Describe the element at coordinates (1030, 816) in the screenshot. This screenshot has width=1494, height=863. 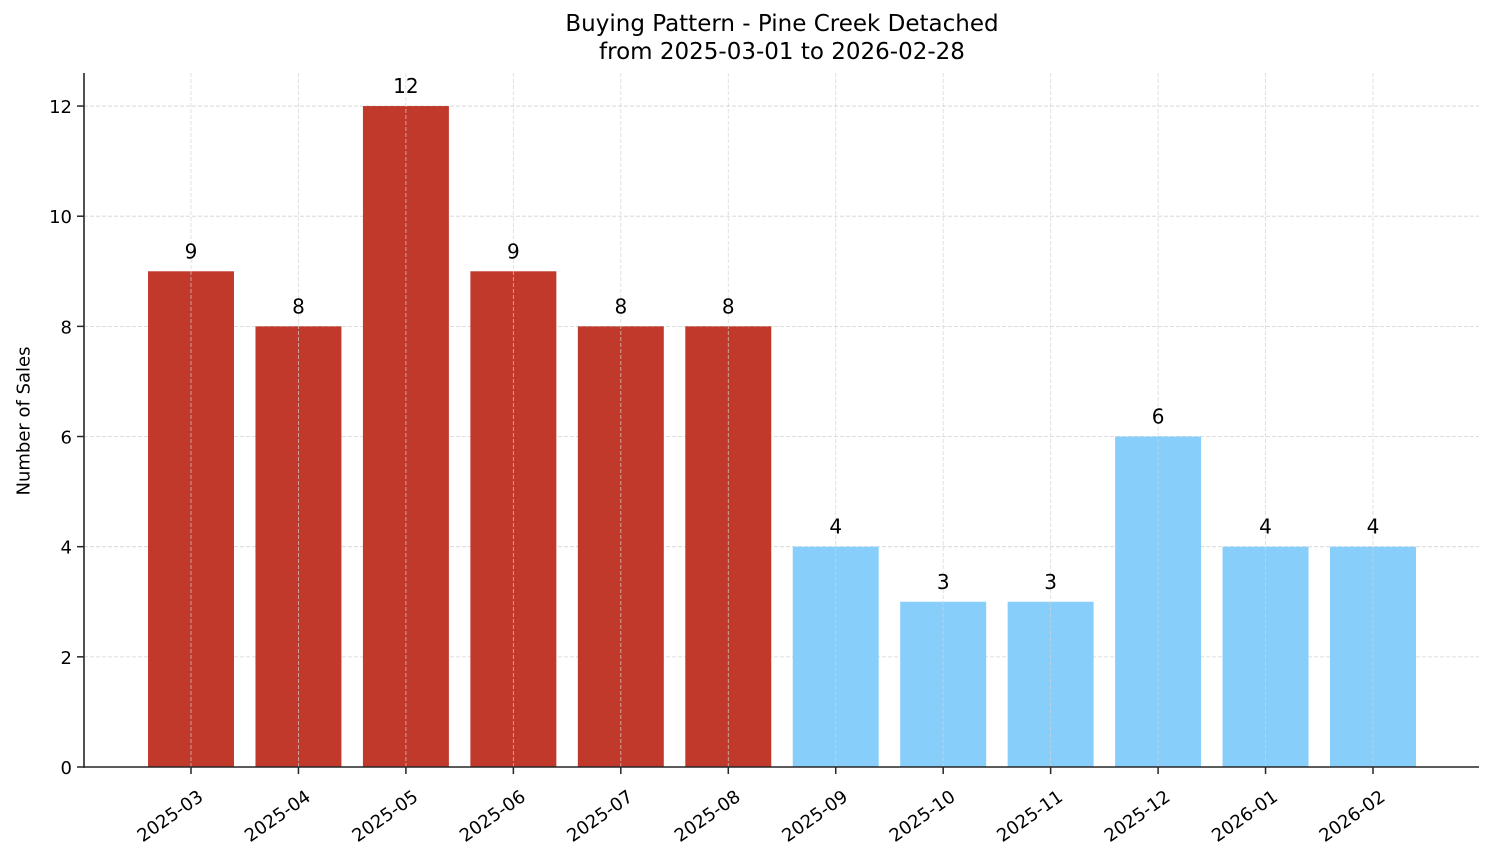
I see `x-tick-label: 2025-11` at that location.